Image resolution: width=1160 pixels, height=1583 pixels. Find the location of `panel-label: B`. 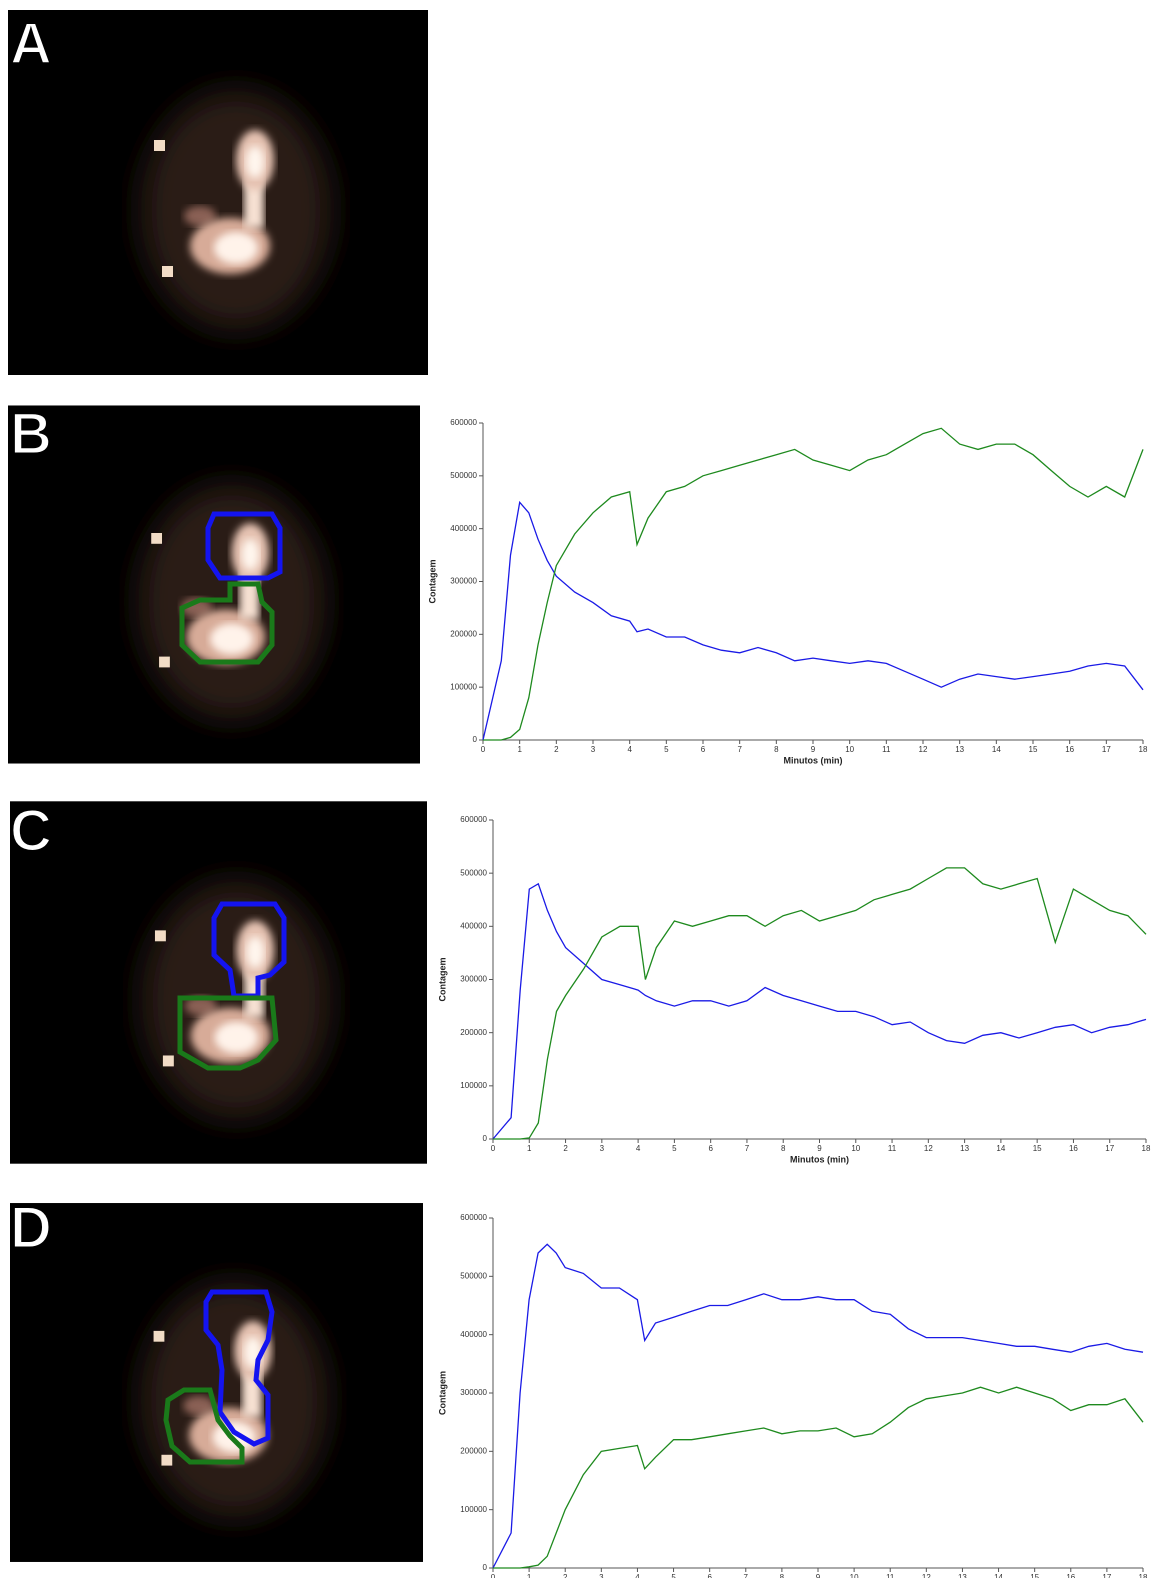

panel-label: B is located at coordinates (31, 433).